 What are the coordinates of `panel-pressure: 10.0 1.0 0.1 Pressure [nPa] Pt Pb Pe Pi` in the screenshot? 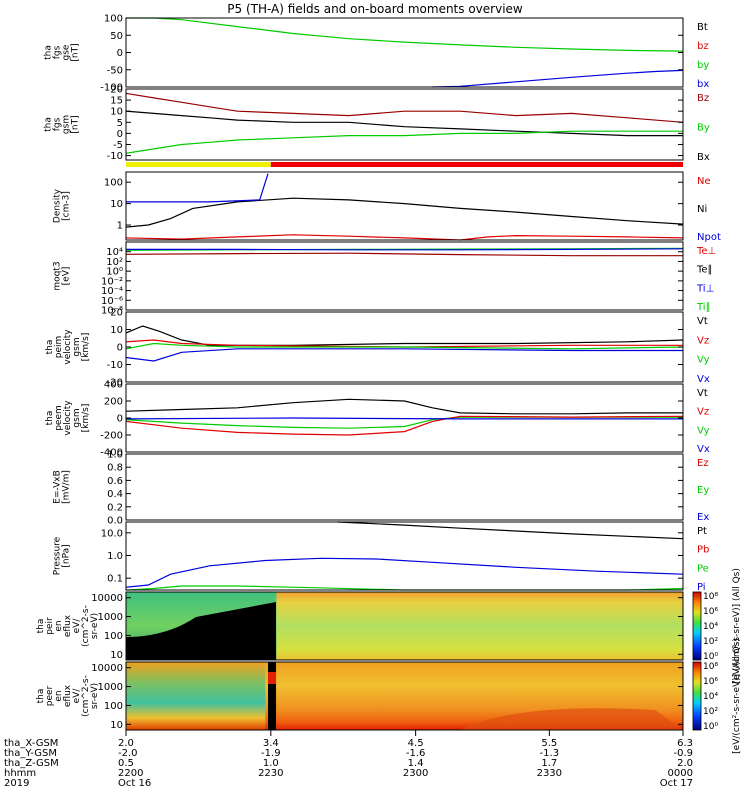 It's located at (381, 557).